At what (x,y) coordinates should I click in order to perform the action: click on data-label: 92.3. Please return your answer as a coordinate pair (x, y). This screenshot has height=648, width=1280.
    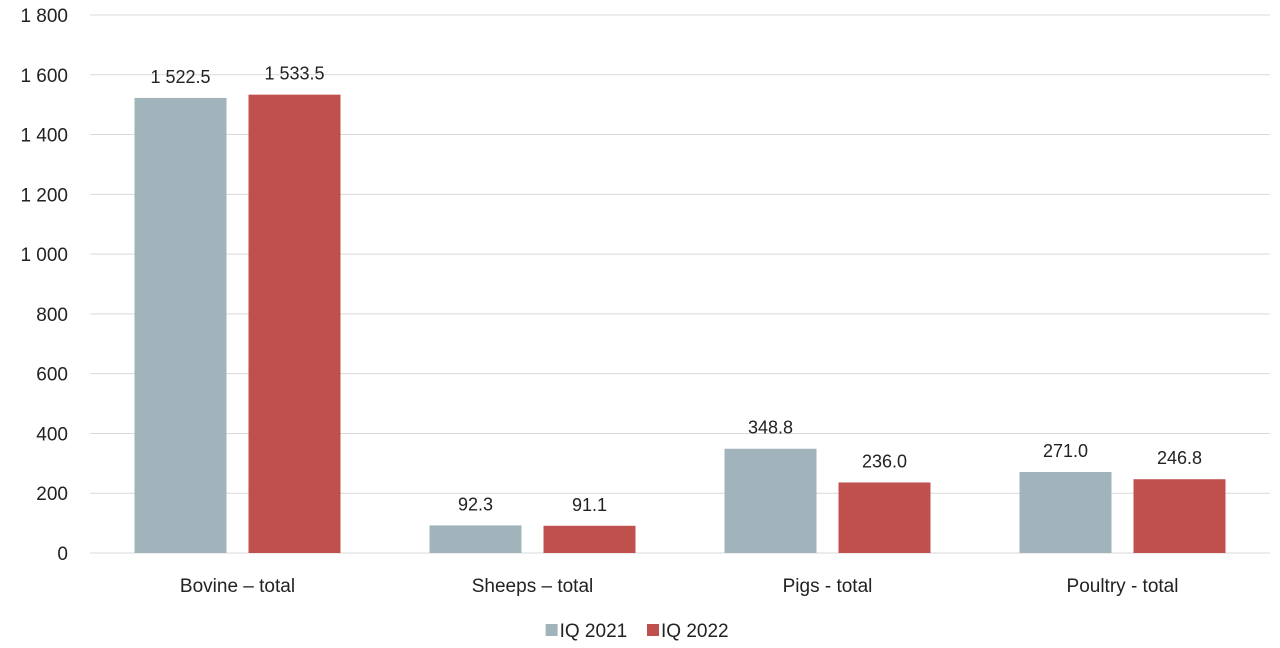
    Looking at the image, I should click on (475, 504).